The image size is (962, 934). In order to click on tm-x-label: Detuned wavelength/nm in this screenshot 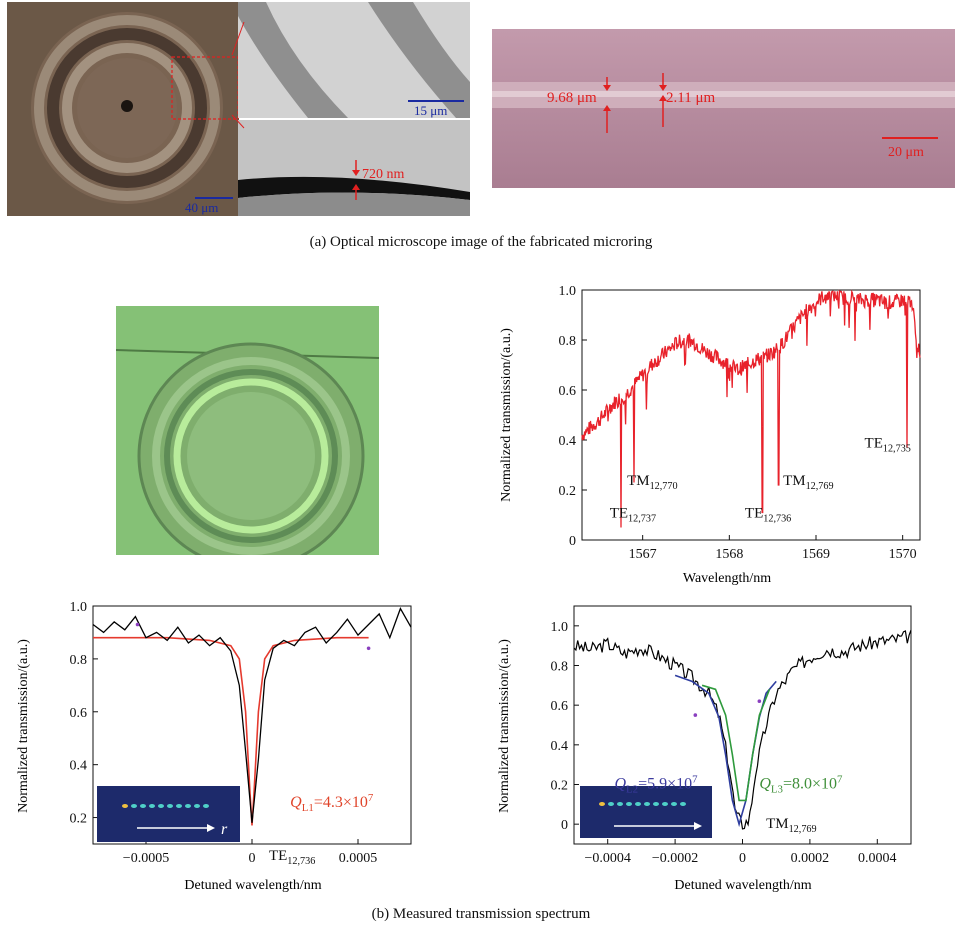, I will do `click(742, 885)`.